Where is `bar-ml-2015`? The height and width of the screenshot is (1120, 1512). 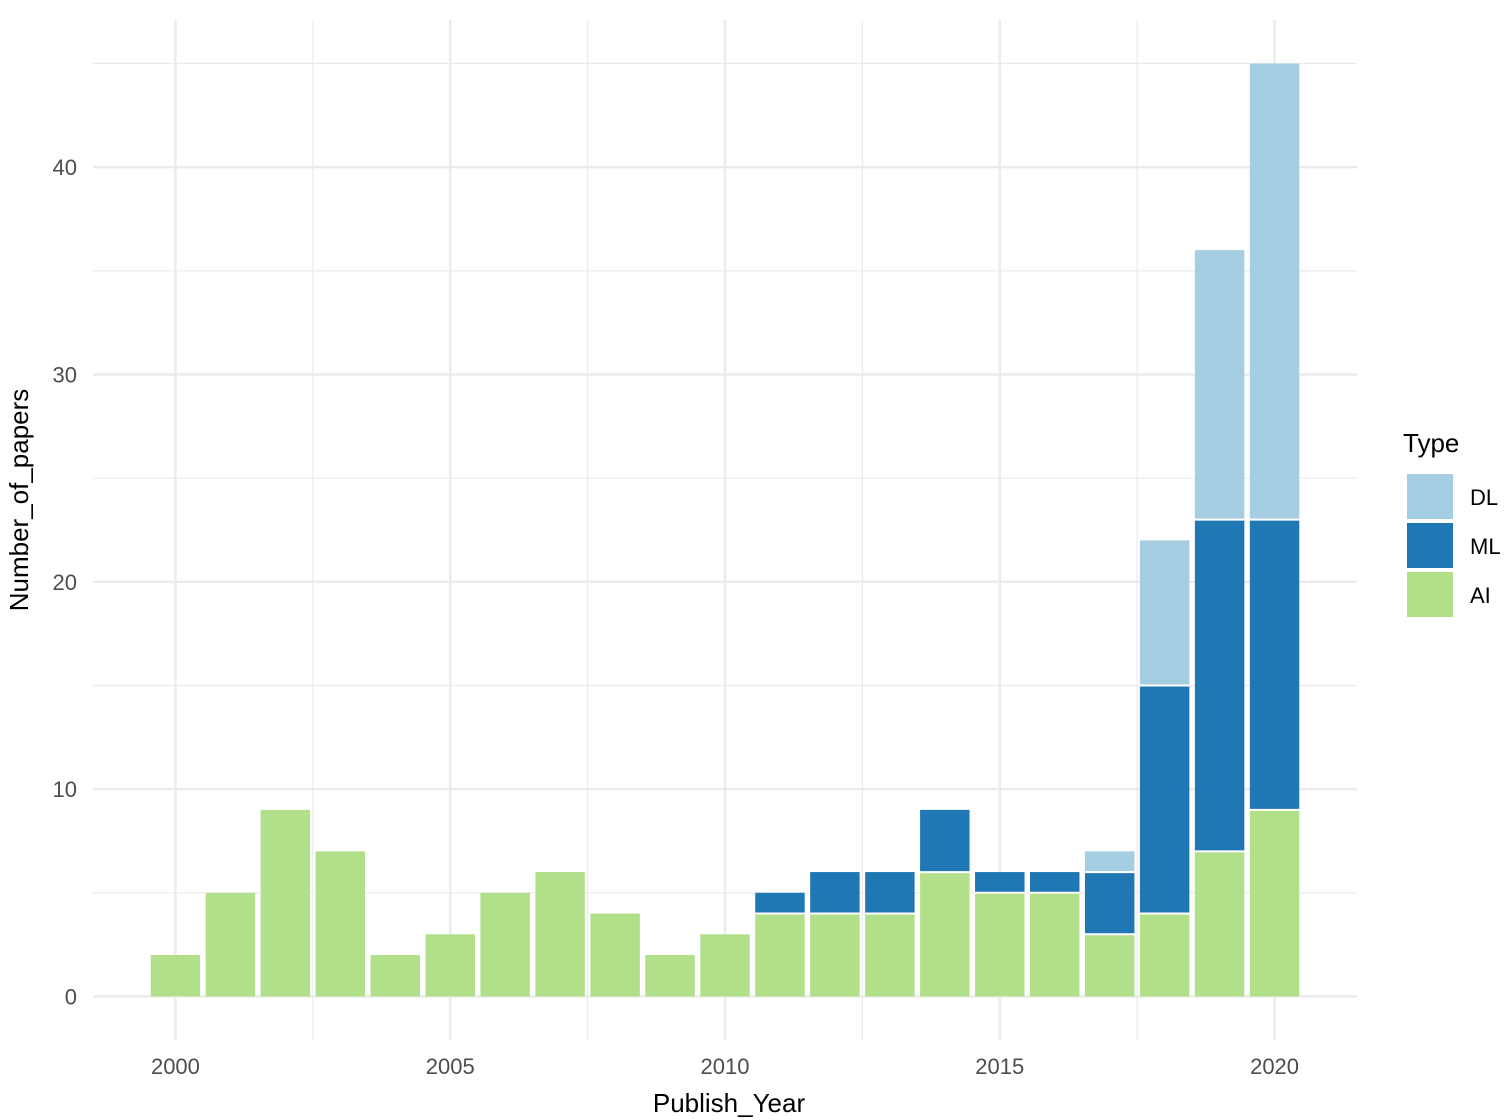 bar-ml-2015 is located at coordinates (1000, 882).